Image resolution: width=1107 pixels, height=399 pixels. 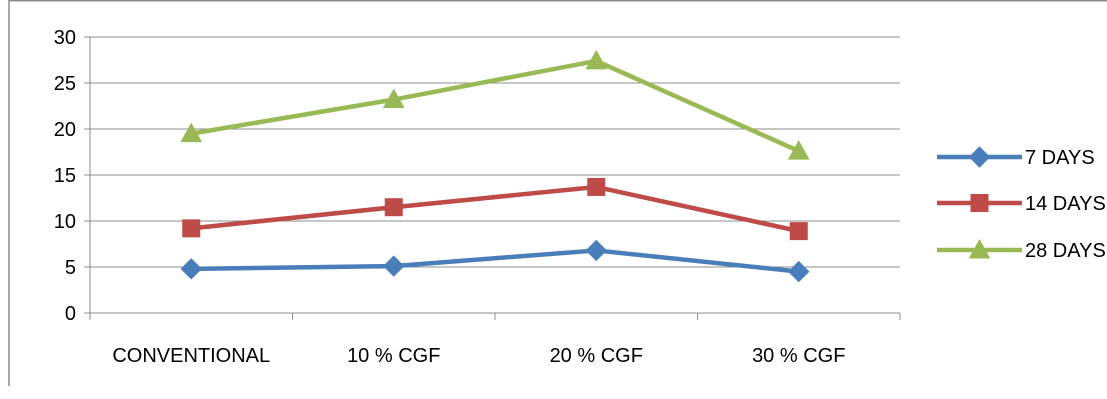 I want to click on x-tick-label: 30 % CGF, so click(x=798, y=356).